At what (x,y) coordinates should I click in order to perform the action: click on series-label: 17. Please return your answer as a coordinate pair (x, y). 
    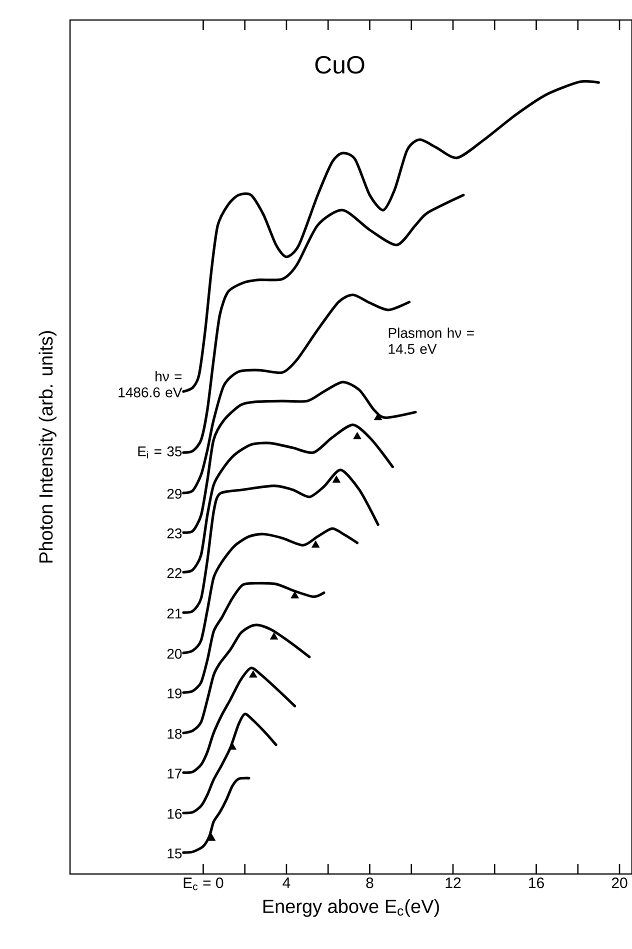
    Looking at the image, I should click on (175, 773).